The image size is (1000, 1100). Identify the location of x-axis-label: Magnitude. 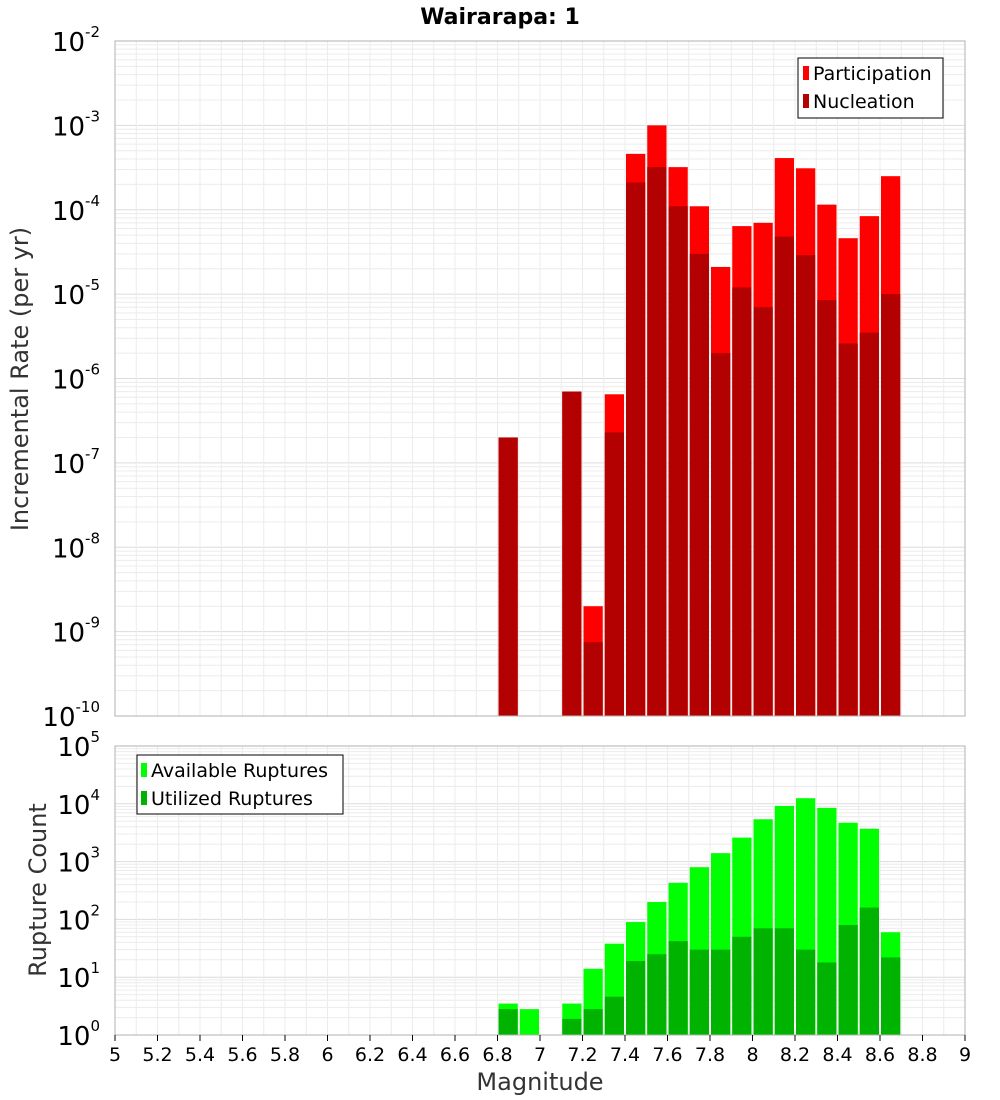
(539, 1082).